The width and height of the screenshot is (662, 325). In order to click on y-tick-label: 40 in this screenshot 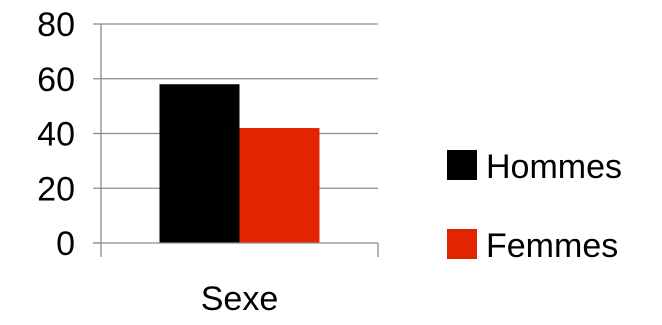, I will do `click(56, 135)`.